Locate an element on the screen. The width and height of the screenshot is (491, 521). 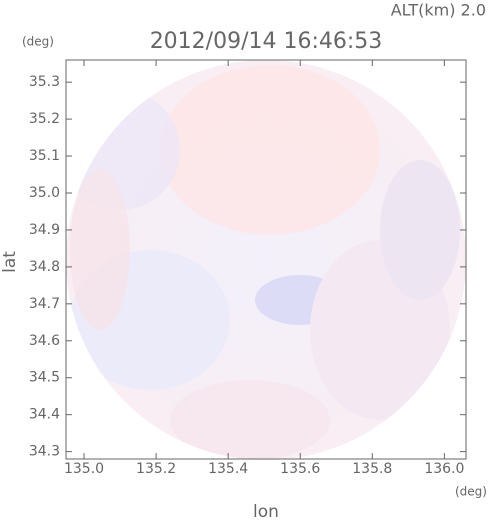
x-tick-label: 135.8 is located at coordinates (372, 469).